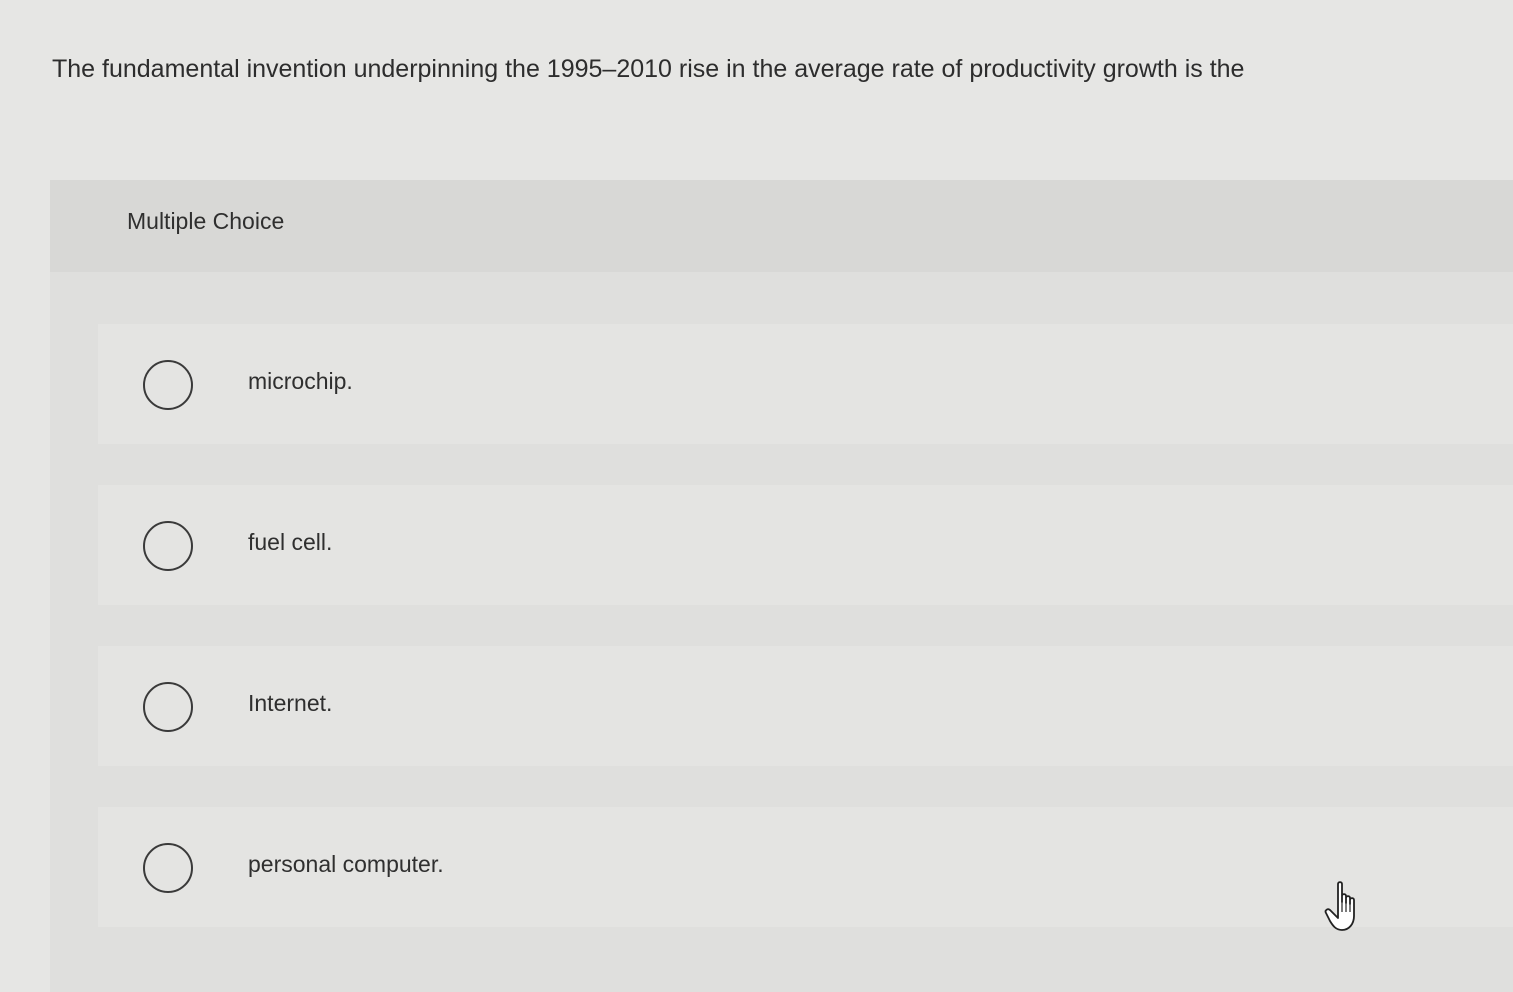 The height and width of the screenshot is (992, 1513). Describe the element at coordinates (290, 542) in the screenshot. I see `option-label: fuel cell.` at that location.